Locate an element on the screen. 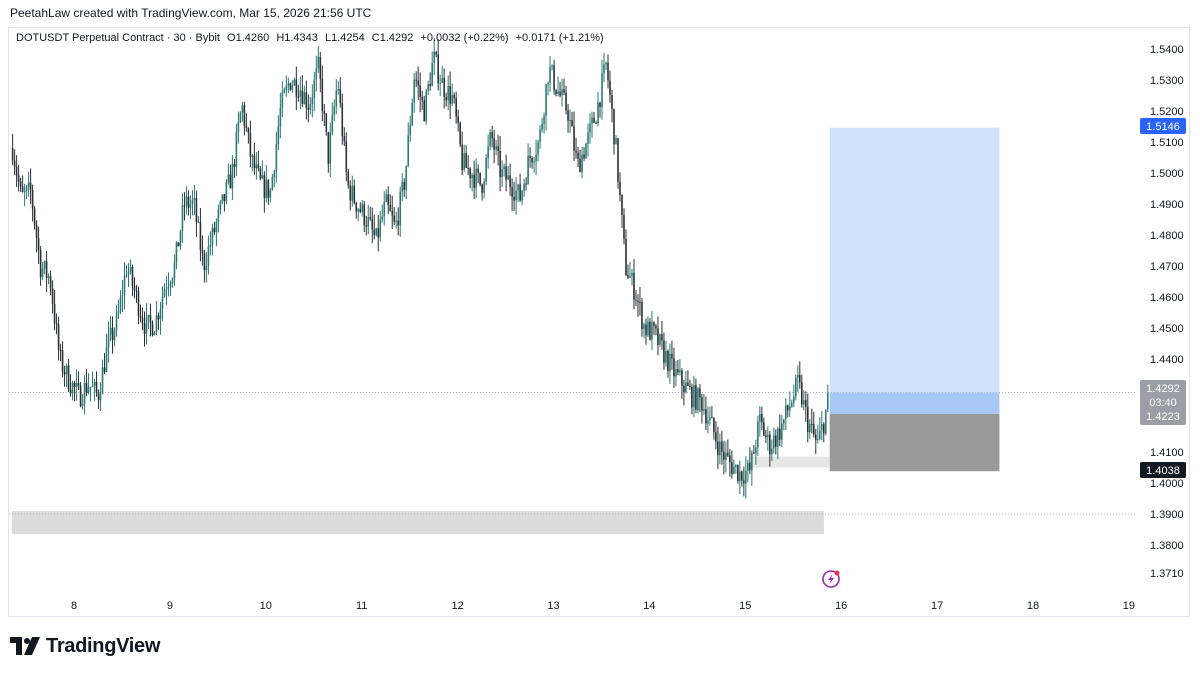 The width and height of the screenshot is (1200, 673). flash-icon is located at coordinates (831, 579).